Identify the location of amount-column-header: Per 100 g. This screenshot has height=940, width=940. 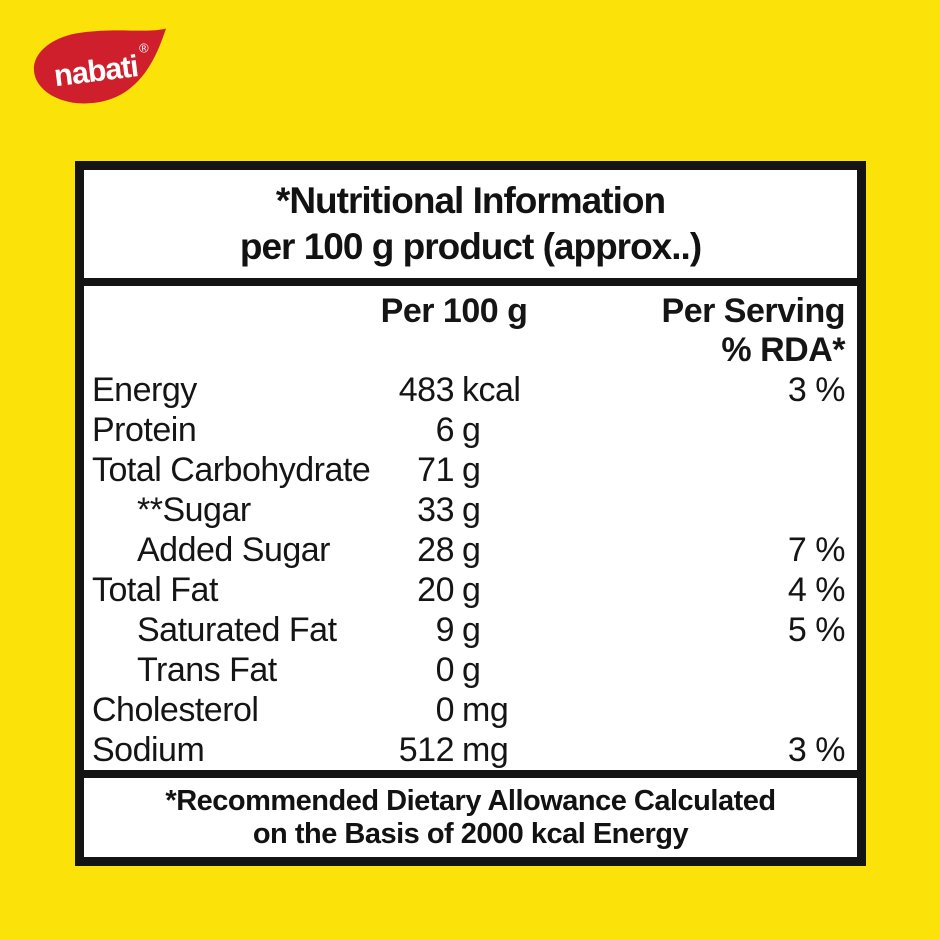
(454, 311).